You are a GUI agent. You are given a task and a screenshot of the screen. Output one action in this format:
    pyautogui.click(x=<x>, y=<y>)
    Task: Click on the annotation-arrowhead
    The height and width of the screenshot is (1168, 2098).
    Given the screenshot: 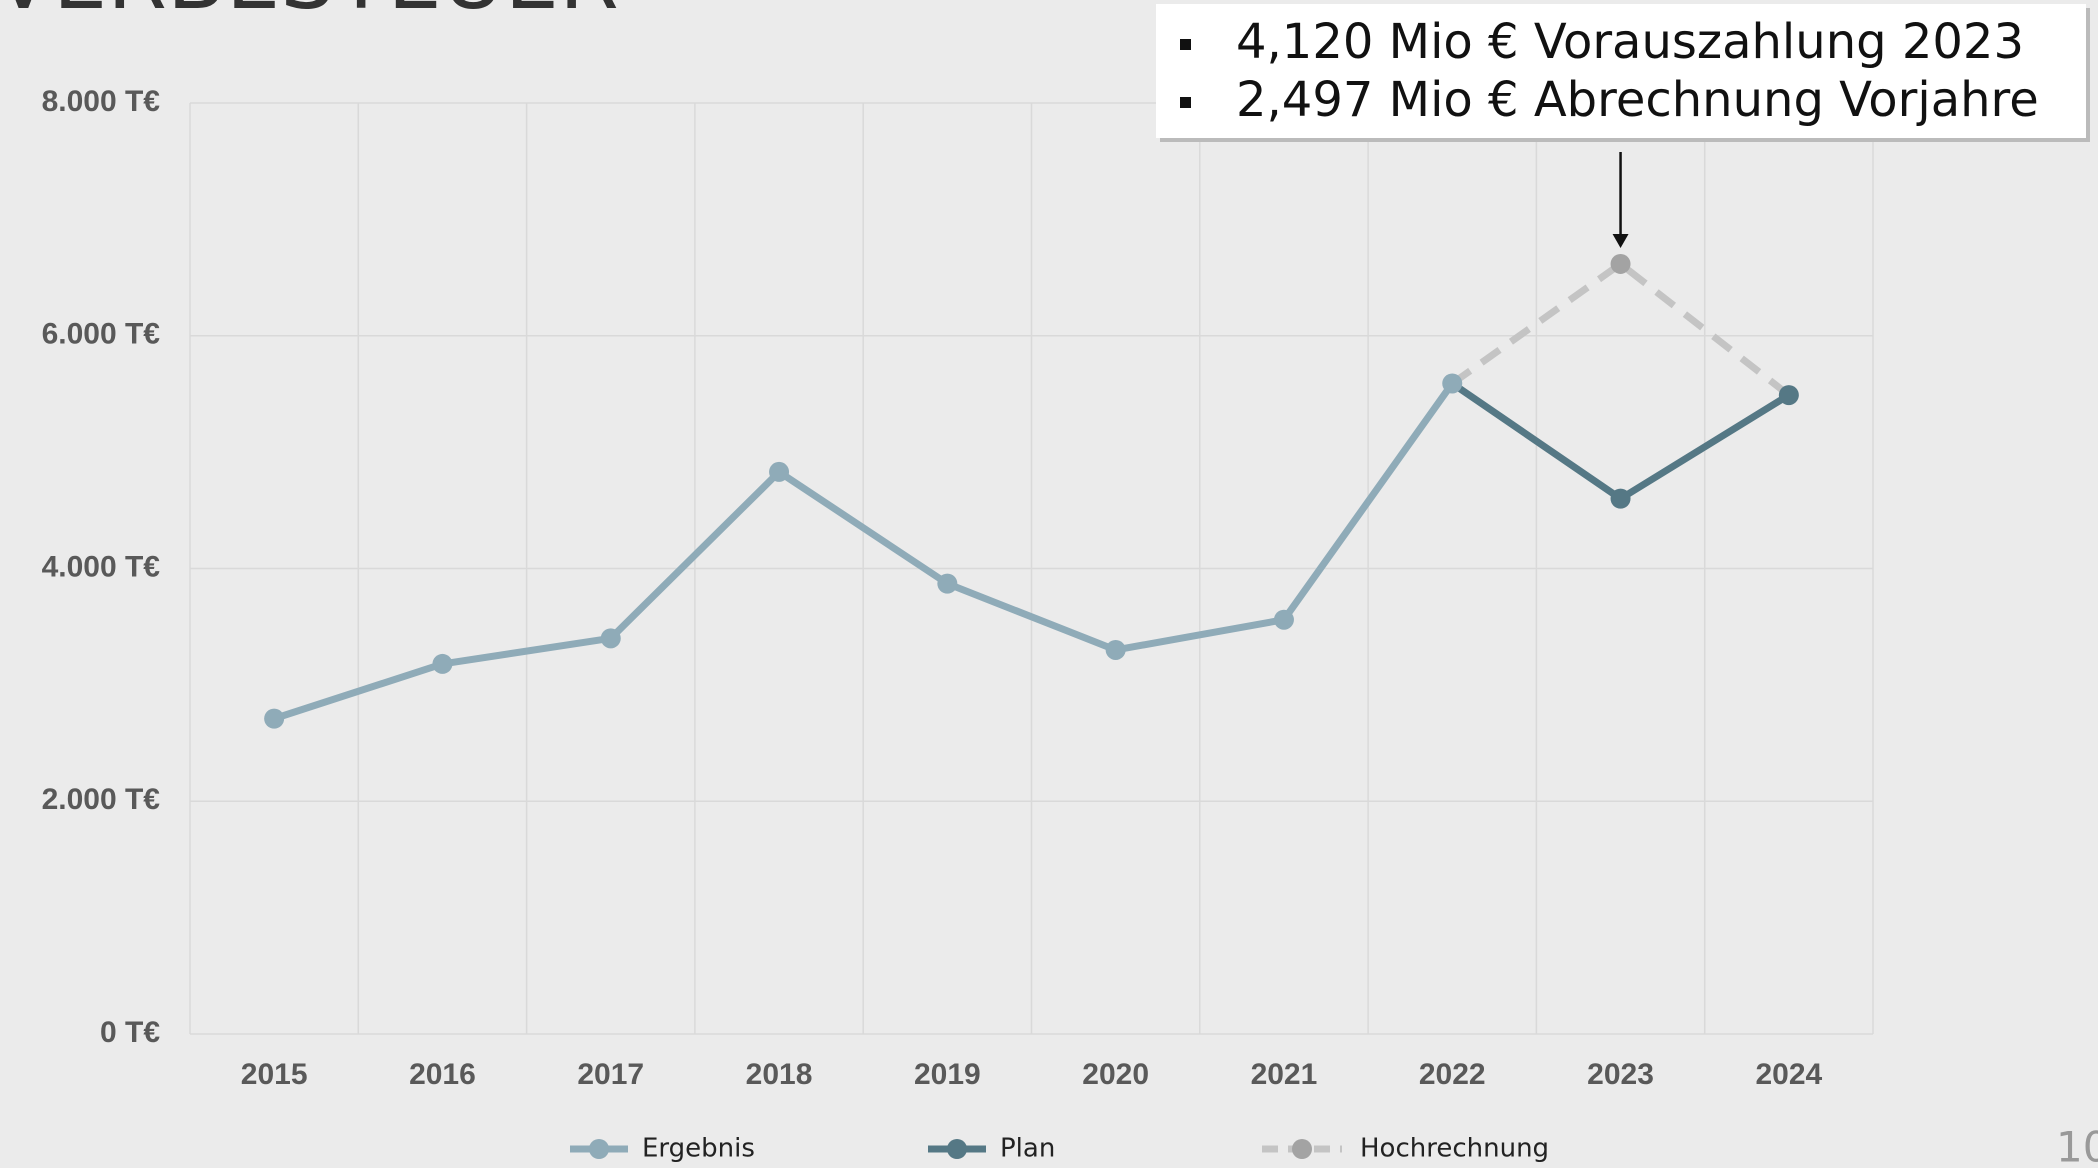 What is the action you would take?
    pyautogui.click(x=1620, y=240)
    